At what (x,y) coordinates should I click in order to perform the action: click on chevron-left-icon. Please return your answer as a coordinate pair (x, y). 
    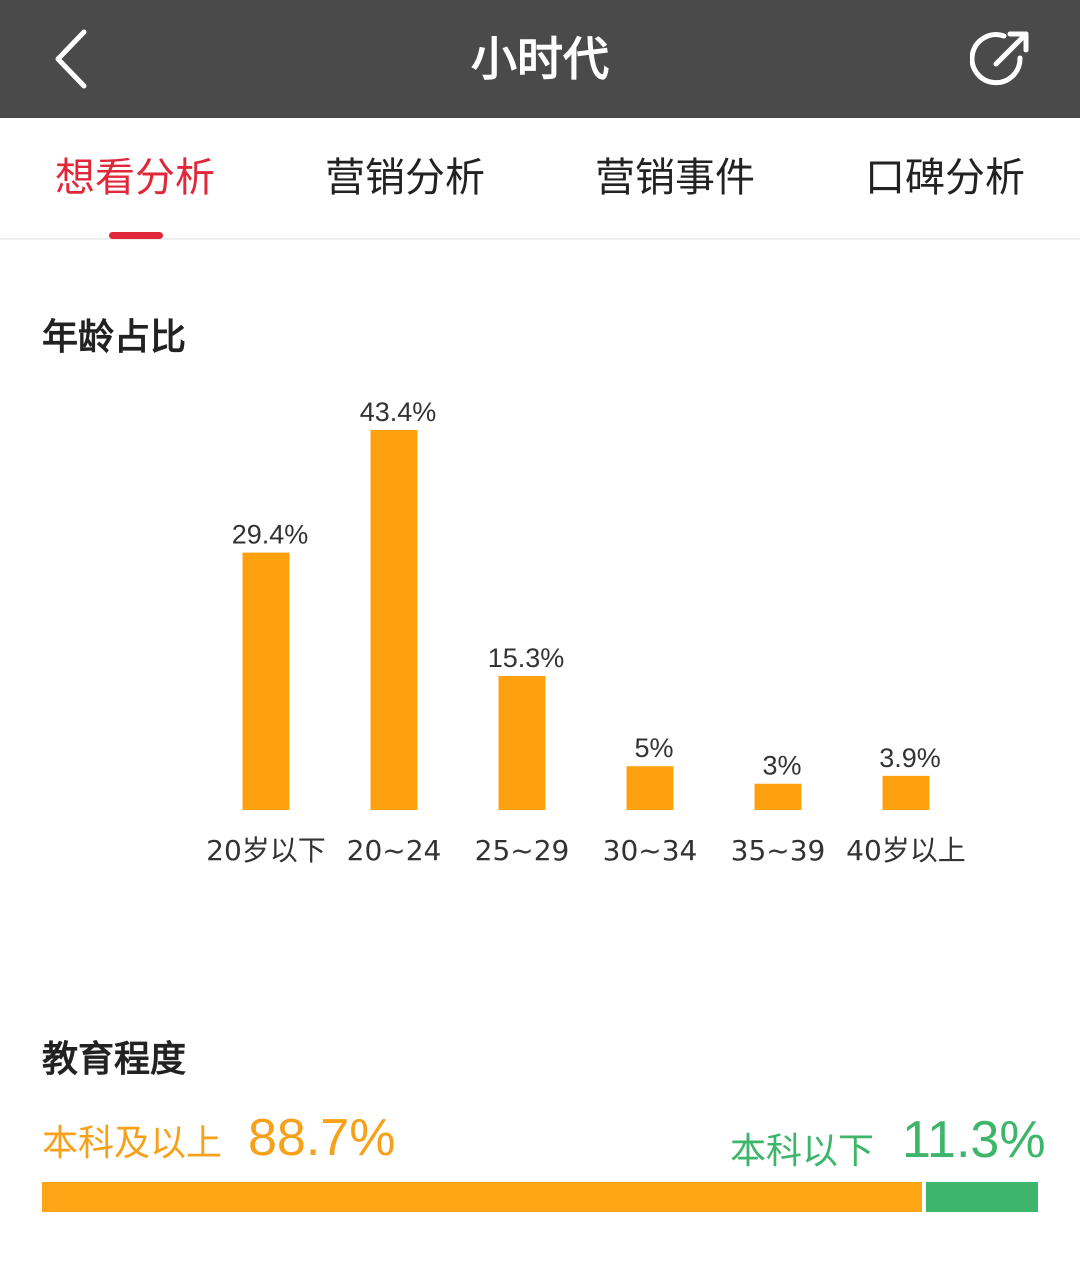
    Looking at the image, I should click on (71, 59).